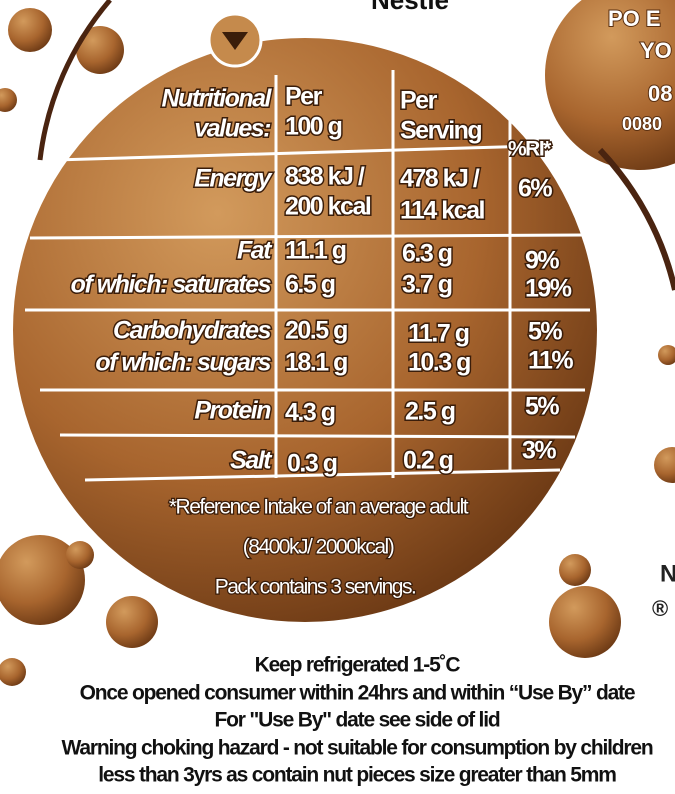 The height and width of the screenshot is (794, 675). What do you see at coordinates (427, 254) in the screenshot?
I see `cell: 6.3 g` at bounding box center [427, 254].